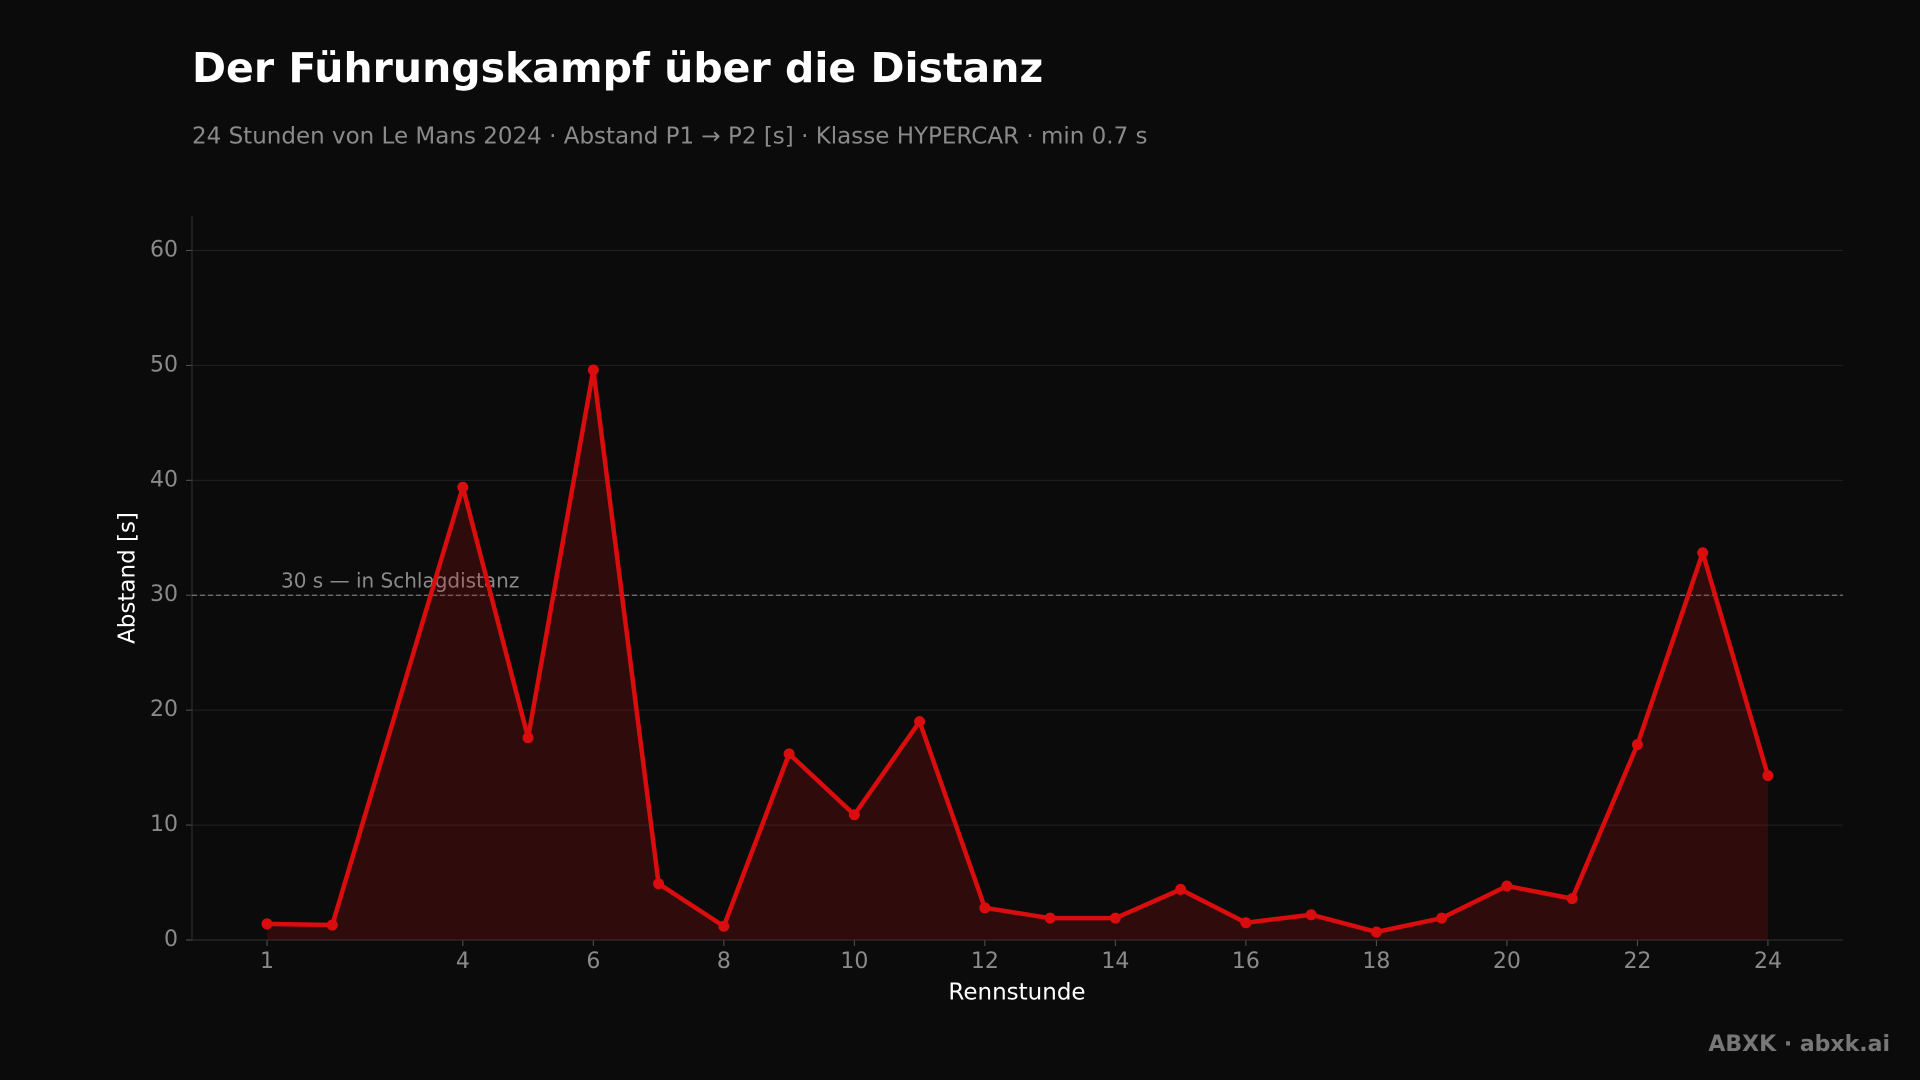 This screenshot has height=1080, width=1920. What do you see at coordinates (1637, 961) in the screenshot?
I see `x-tick-label: 22` at bounding box center [1637, 961].